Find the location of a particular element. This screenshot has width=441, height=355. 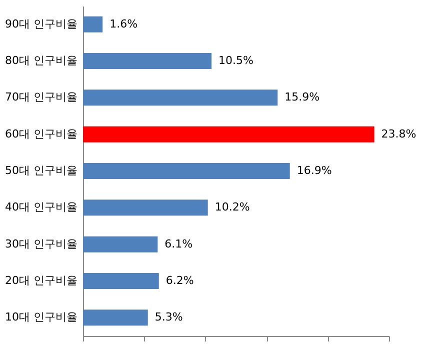

y-tick-label: 40대 인구비율 is located at coordinates (41, 207).